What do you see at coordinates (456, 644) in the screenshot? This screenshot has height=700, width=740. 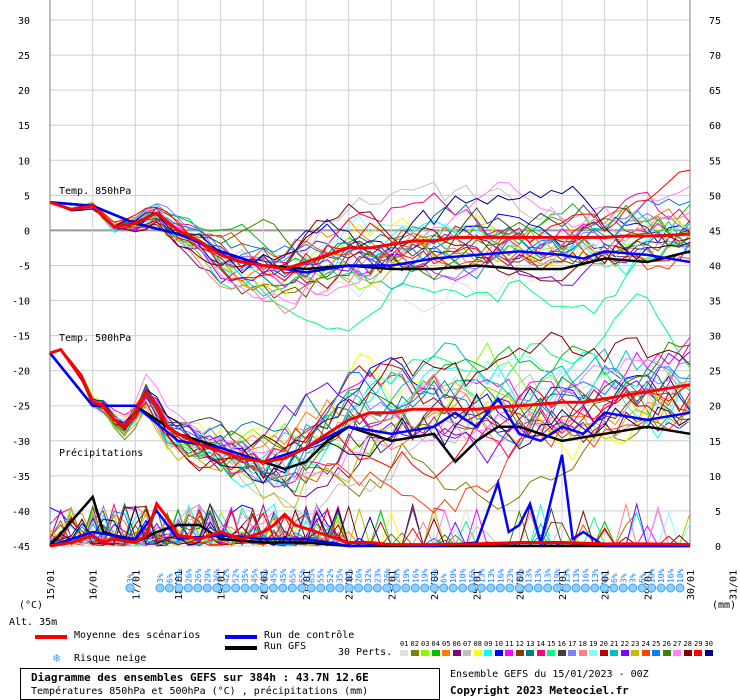 I see `pert-number: 06` at bounding box center [456, 644].